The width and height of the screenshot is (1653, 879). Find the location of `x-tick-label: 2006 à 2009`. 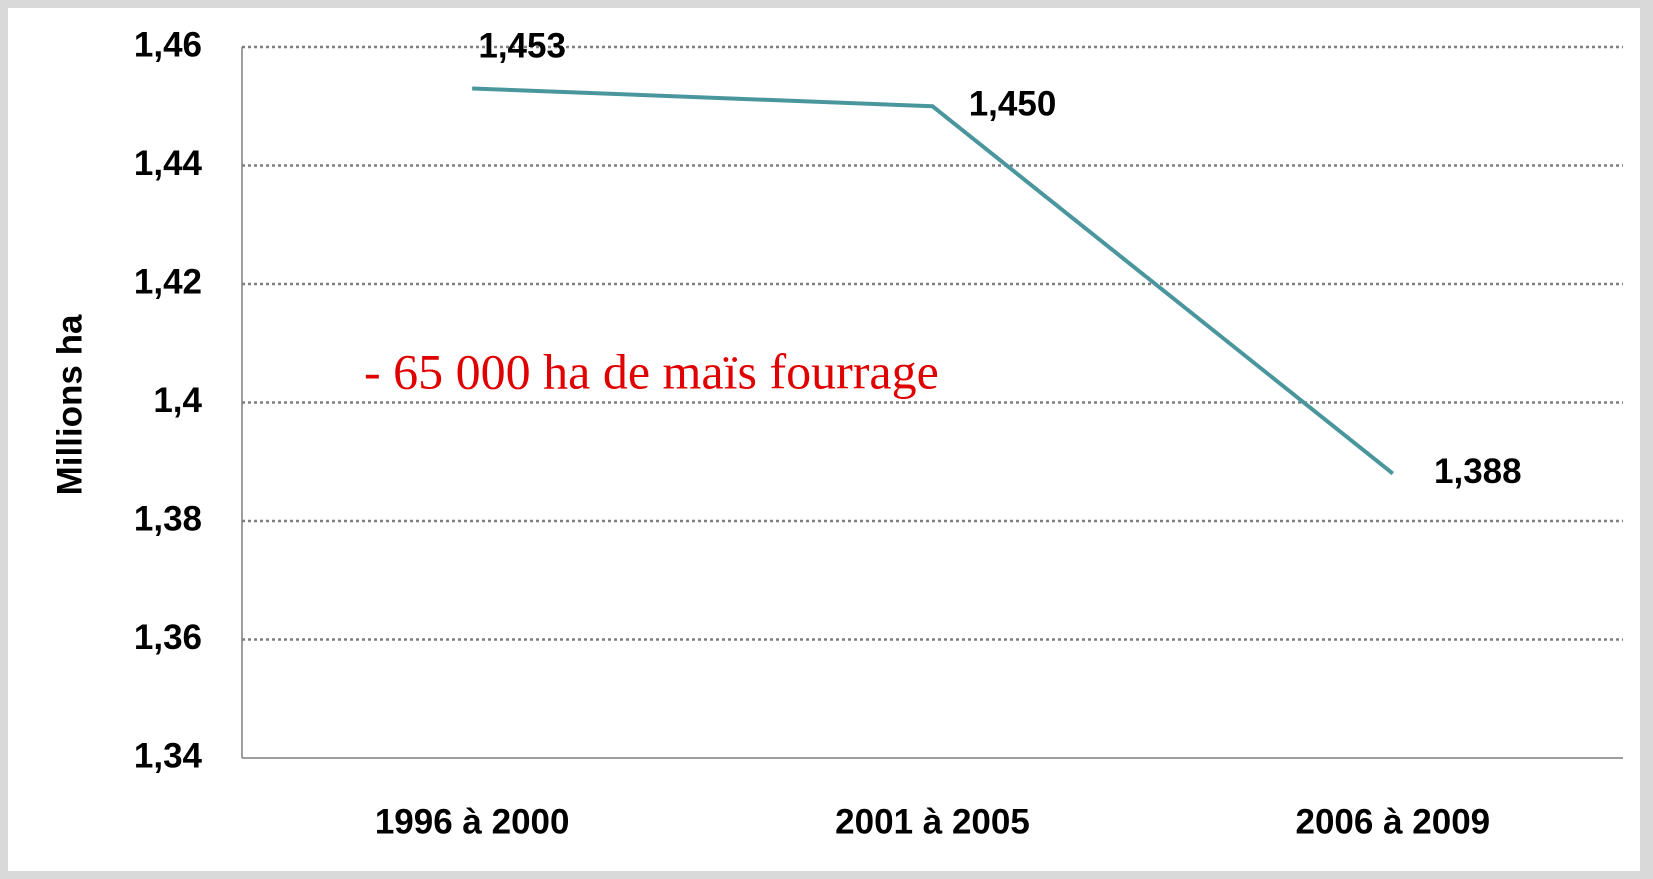

x-tick-label: 2006 à 2009 is located at coordinates (1393, 821).